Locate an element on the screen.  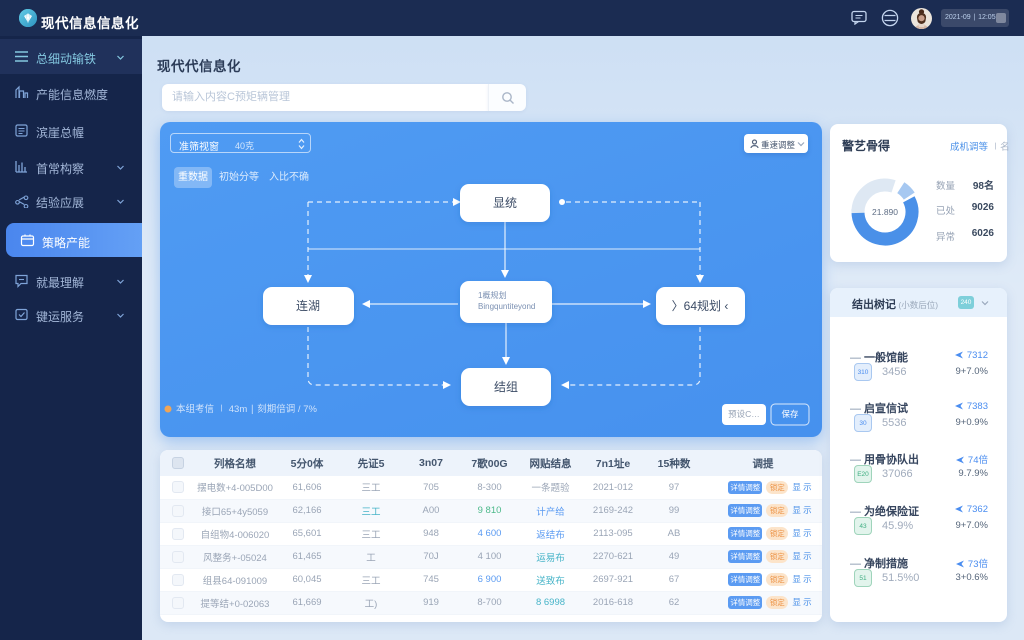
svg-text: Bingquntiteyond is located at coordinates (506, 306).